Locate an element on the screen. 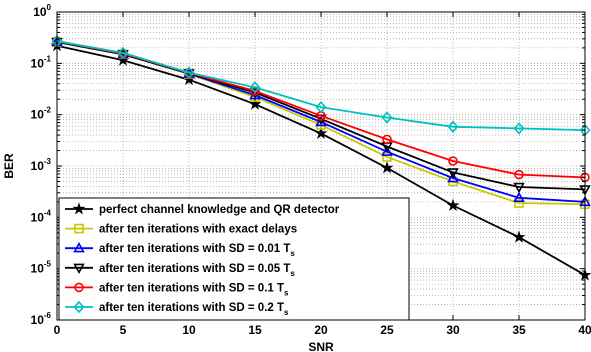 The height and width of the screenshot is (352, 591). legend-label: after ten iterations with SD = 0.1 Ts is located at coordinates (194, 289).